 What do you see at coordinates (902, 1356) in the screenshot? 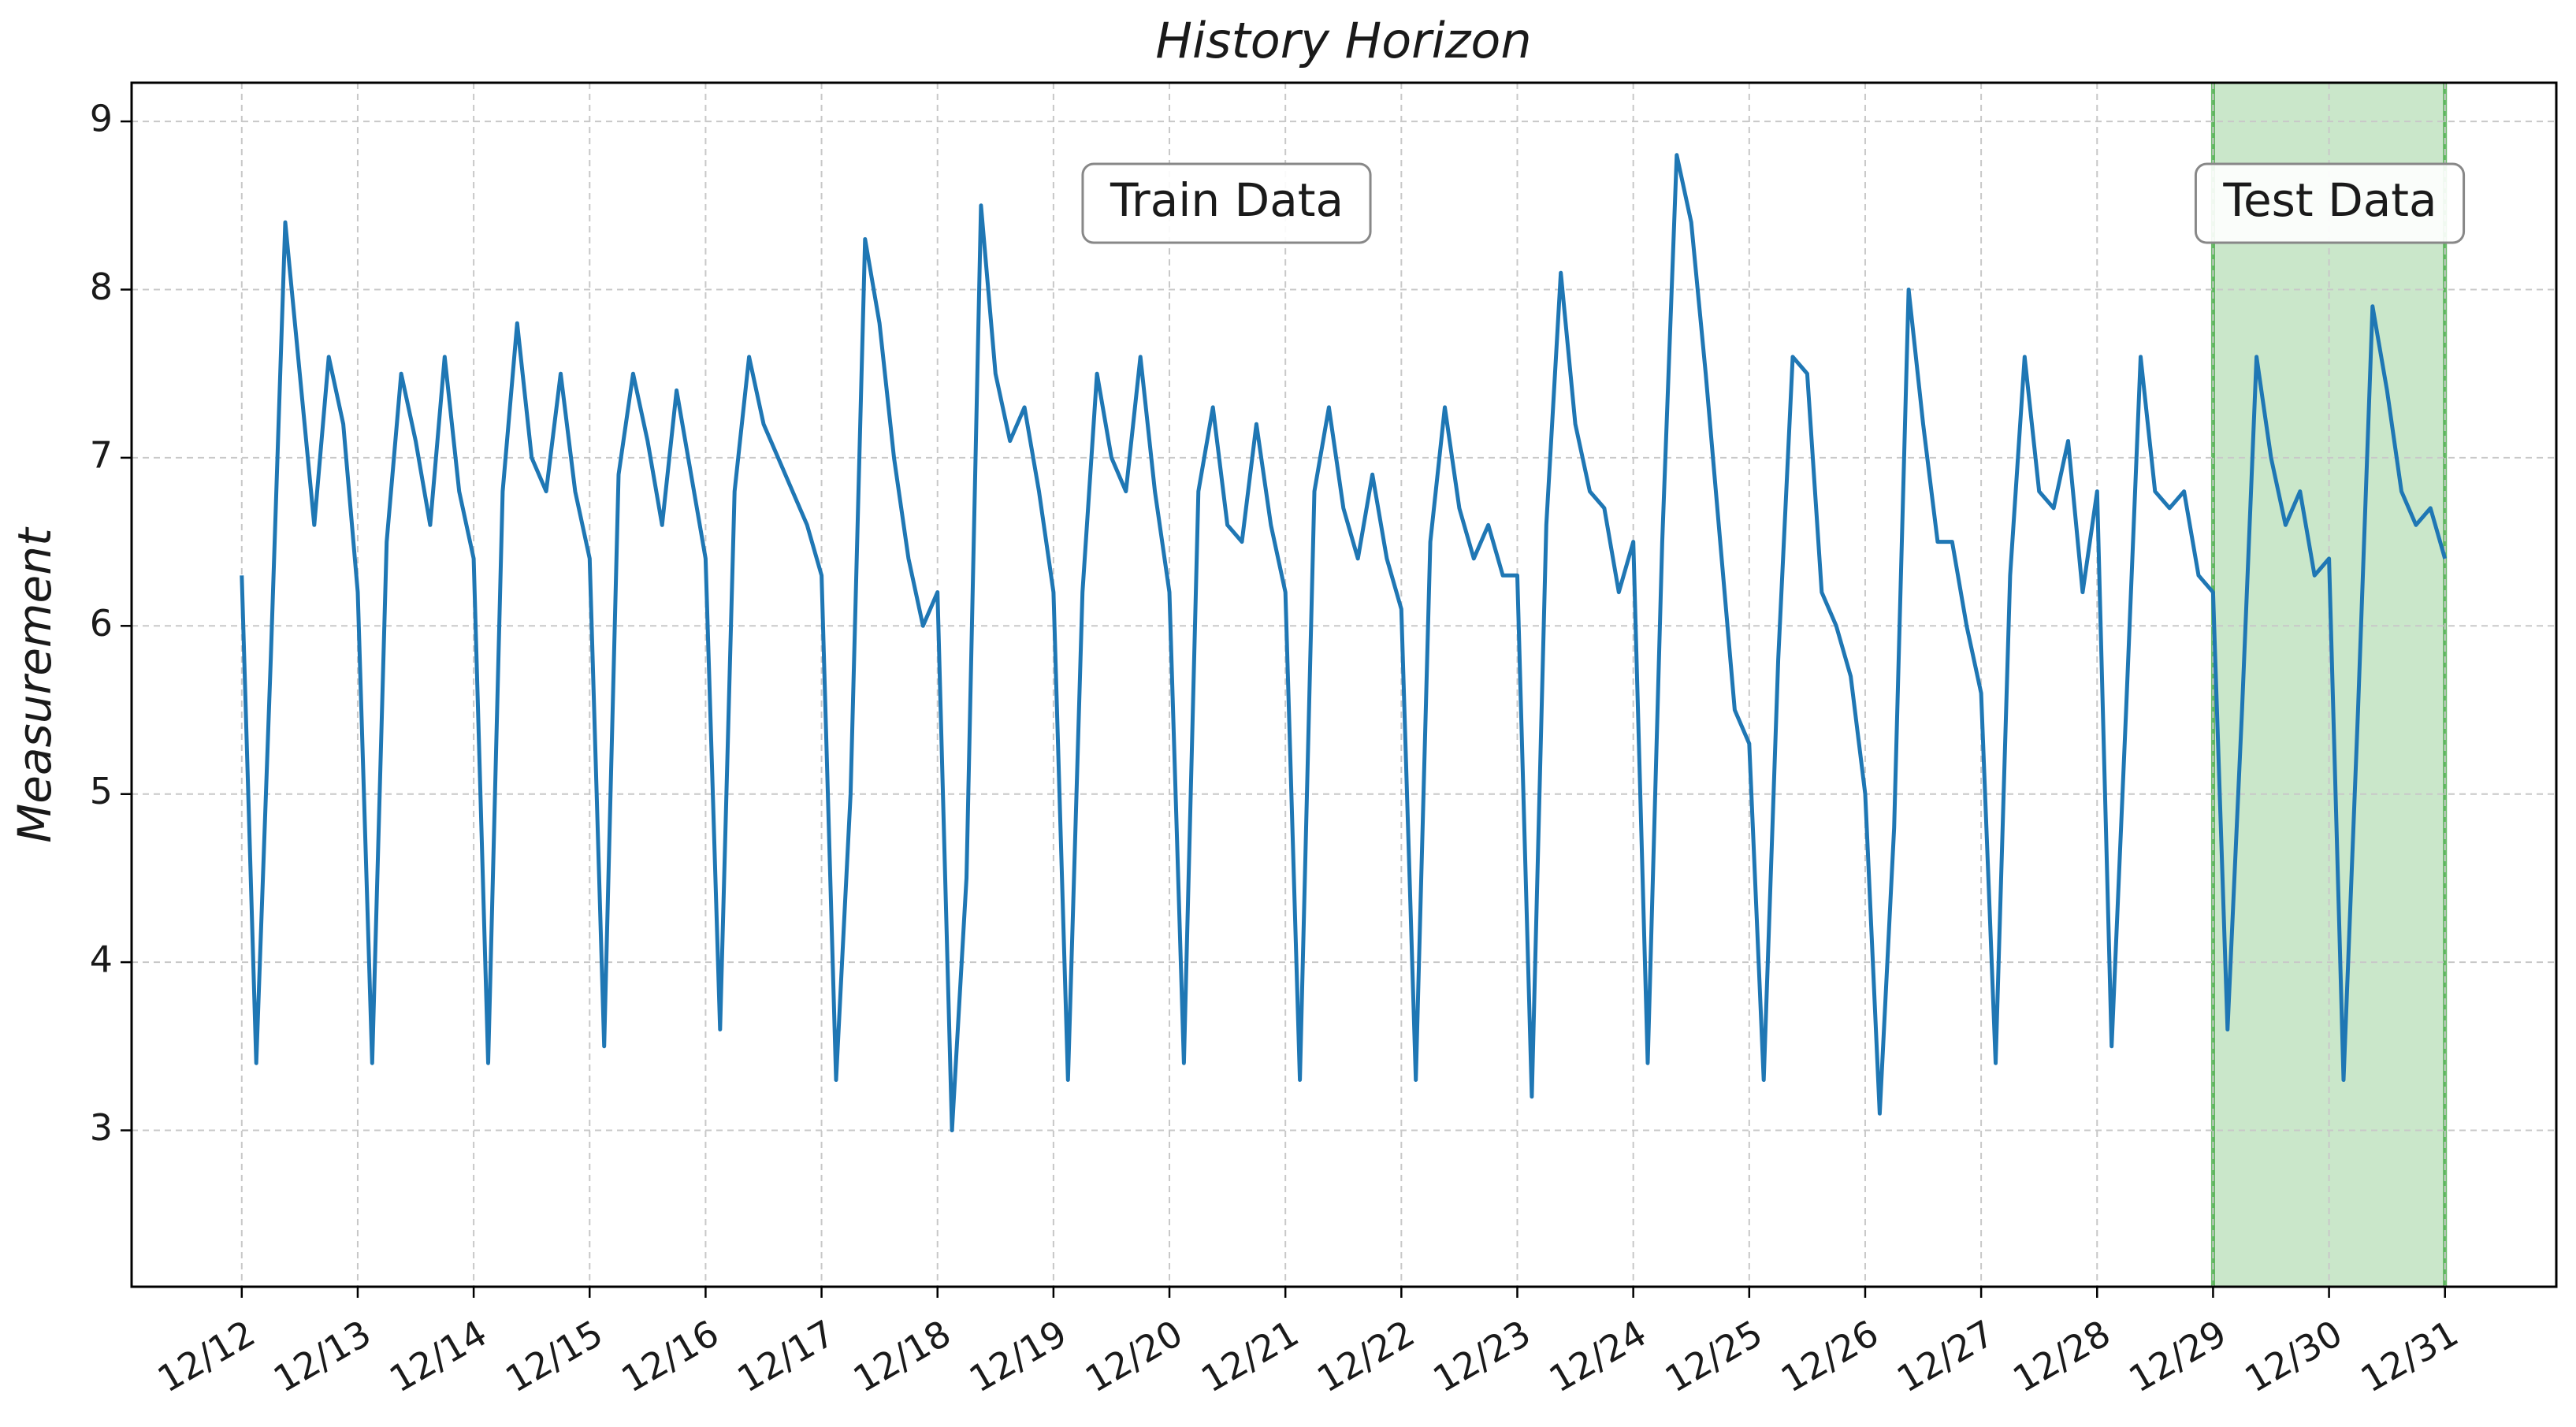
I see `x-tick-label: 12/18` at bounding box center [902, 1356].